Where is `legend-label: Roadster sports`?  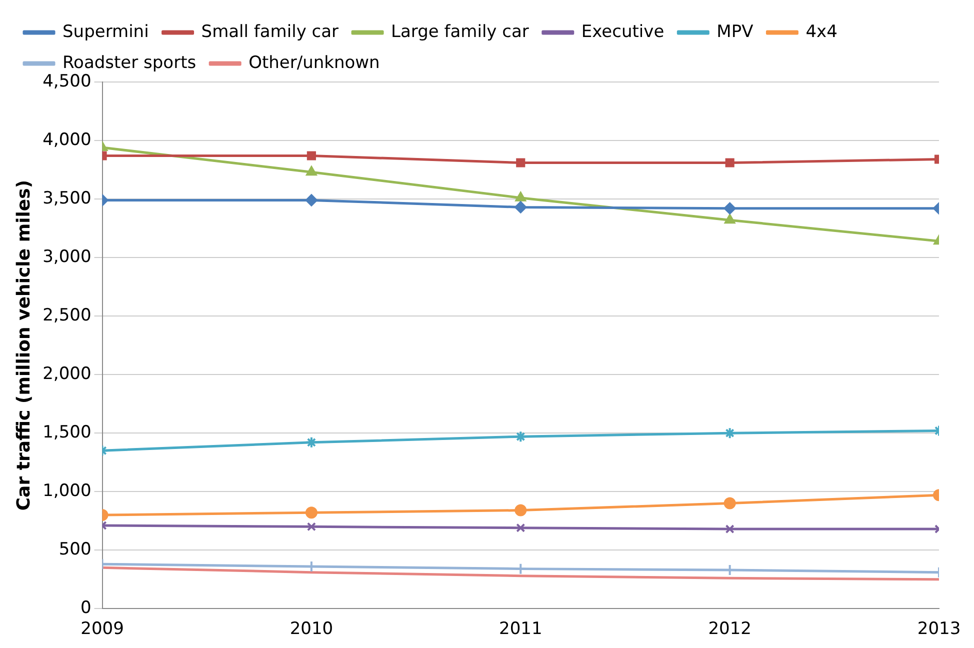 legend-label: Roadster sports is located at coordinates (129, 62).